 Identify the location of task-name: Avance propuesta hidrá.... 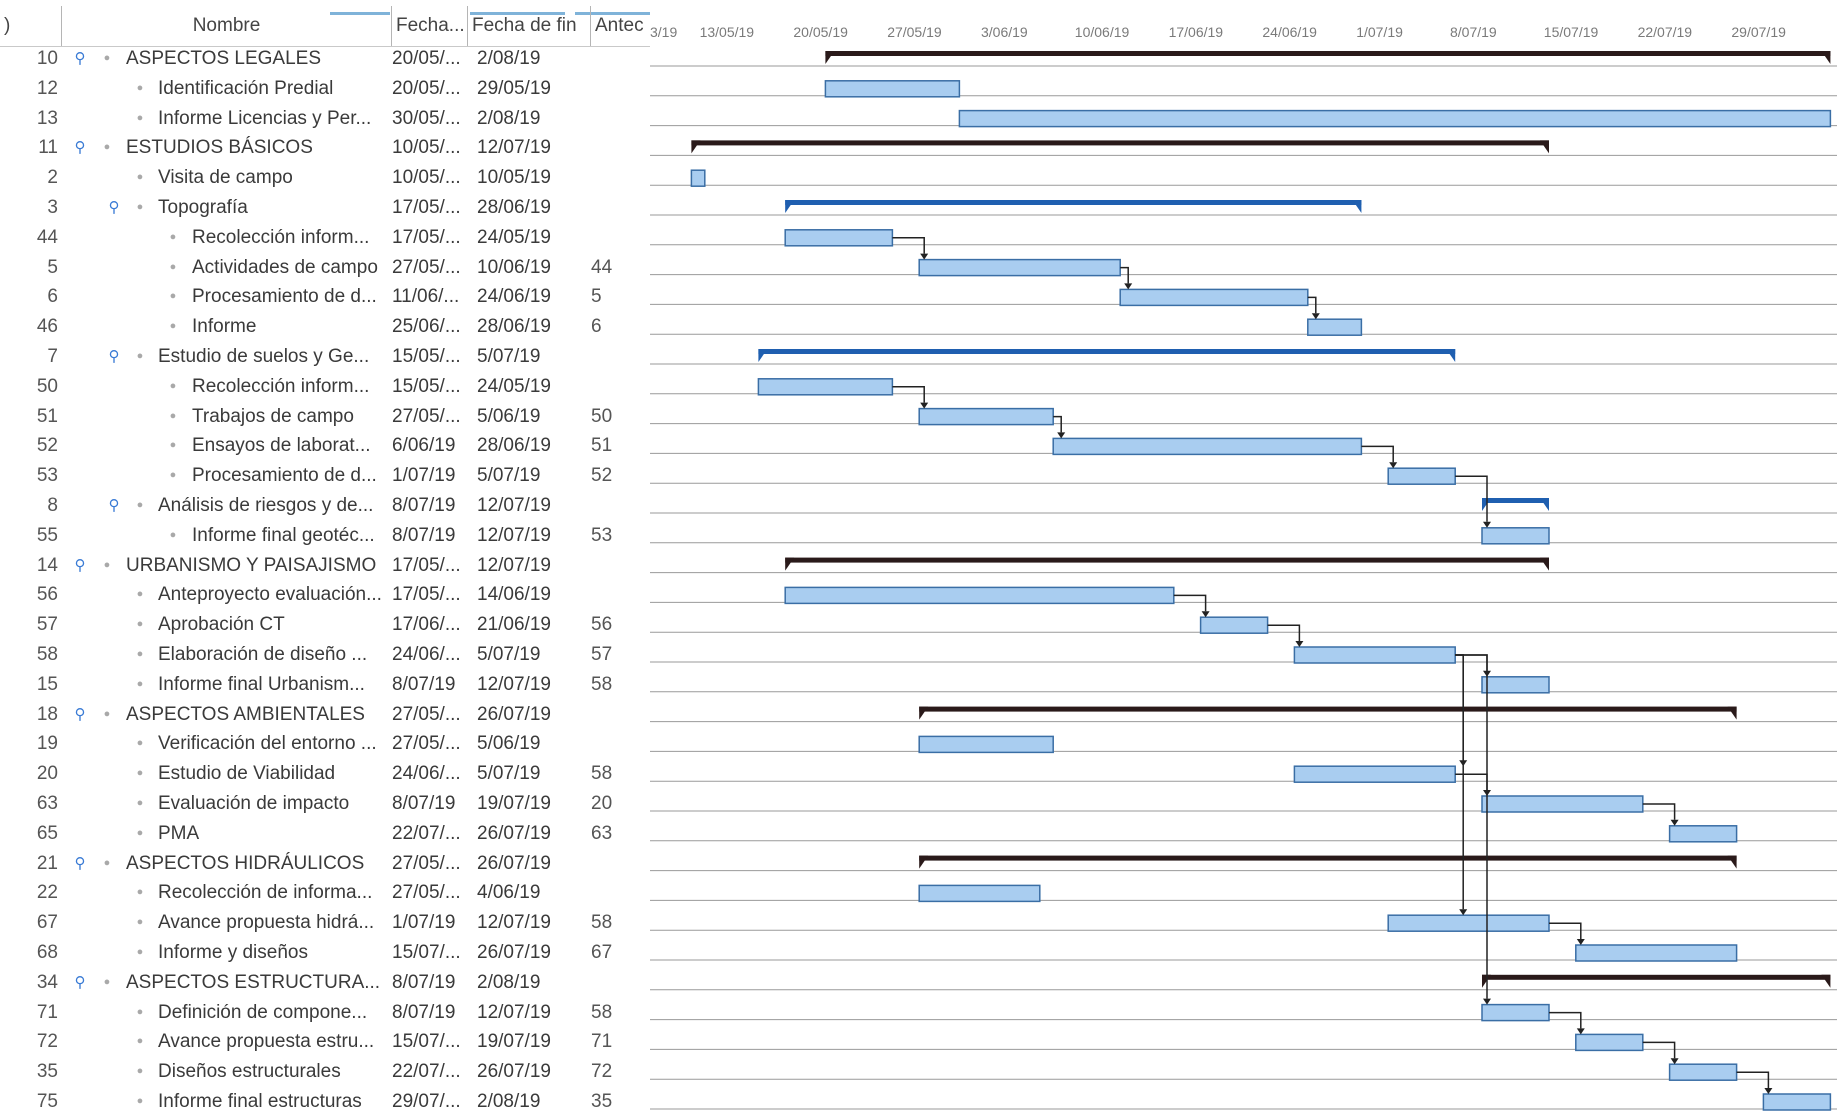
(266, 923).